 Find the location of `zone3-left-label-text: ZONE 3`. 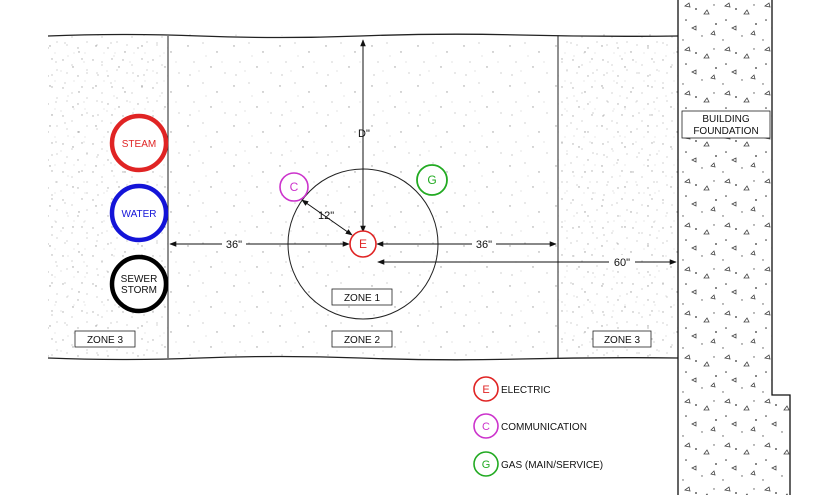

zone3-left-label-text: ZONE 3 is located at coordinates (105, 340).